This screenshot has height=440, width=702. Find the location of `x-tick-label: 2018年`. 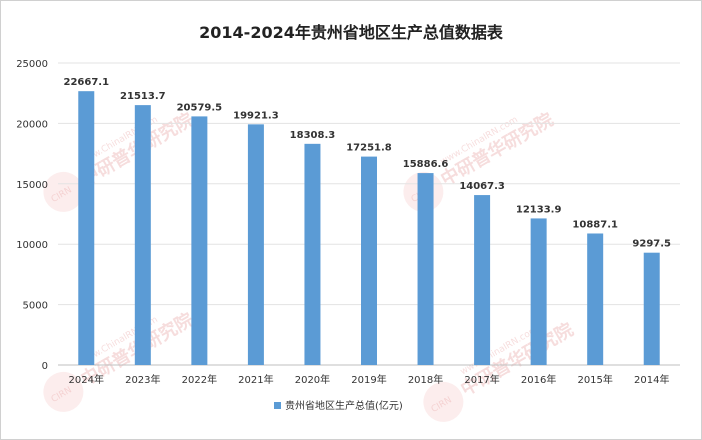

x-tick-label: 2018年 is located at coordinates (425, 379).